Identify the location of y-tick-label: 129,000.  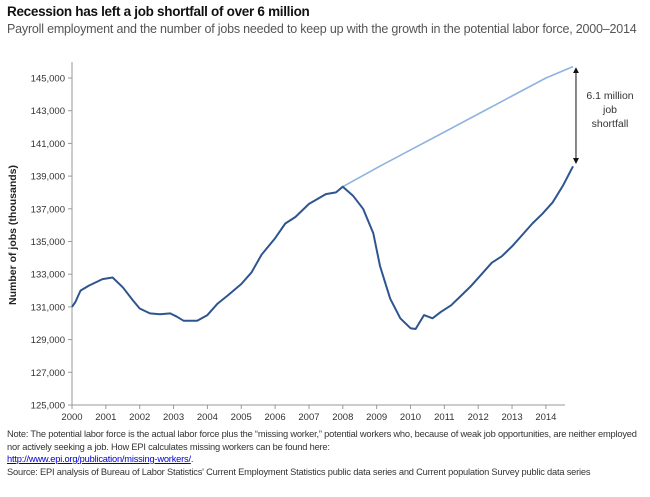
(48, 340).